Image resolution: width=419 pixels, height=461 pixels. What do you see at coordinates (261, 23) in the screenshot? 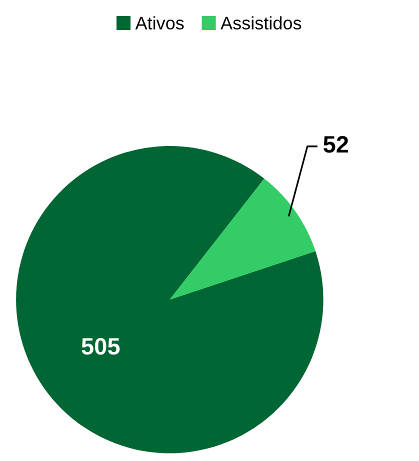
I see `legend-label: Assistidos` at bounding box center [261, 23].